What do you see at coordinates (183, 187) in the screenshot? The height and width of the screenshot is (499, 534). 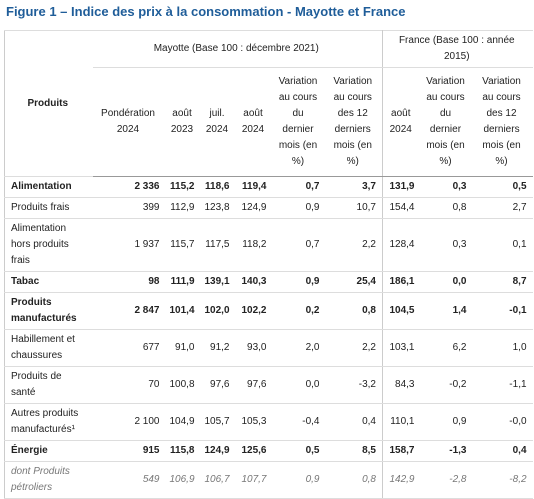 I see `cell: 115,2` at bounding box center [183, 187].